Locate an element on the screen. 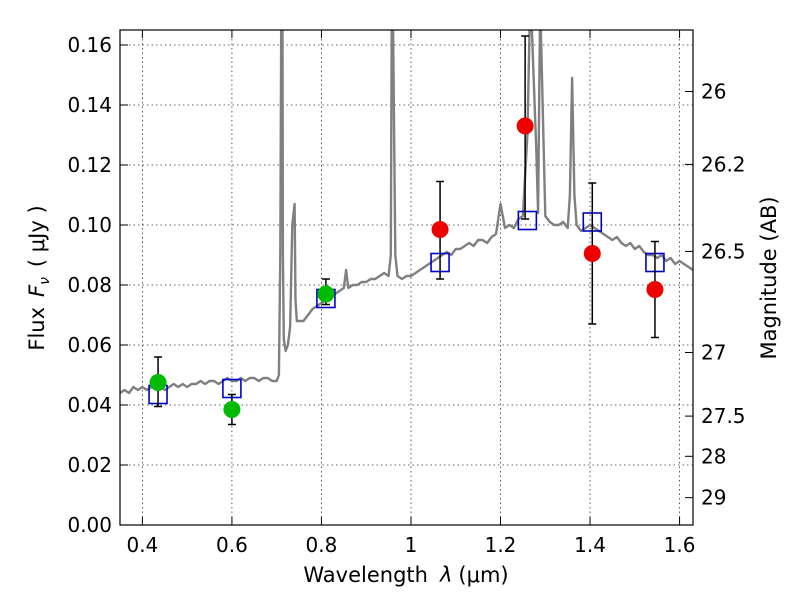 This screenshot has width=800, height=600. x-axis-title-prefix: Wavelength is located at coordinates (365, 575).